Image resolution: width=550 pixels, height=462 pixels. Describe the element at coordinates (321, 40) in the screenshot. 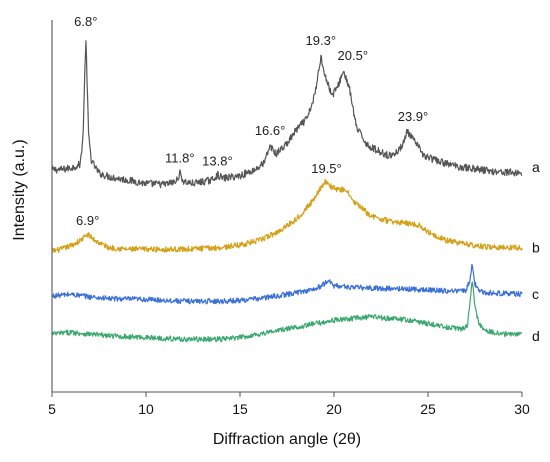

I see `peak-annotation: 19.3°` at that location.